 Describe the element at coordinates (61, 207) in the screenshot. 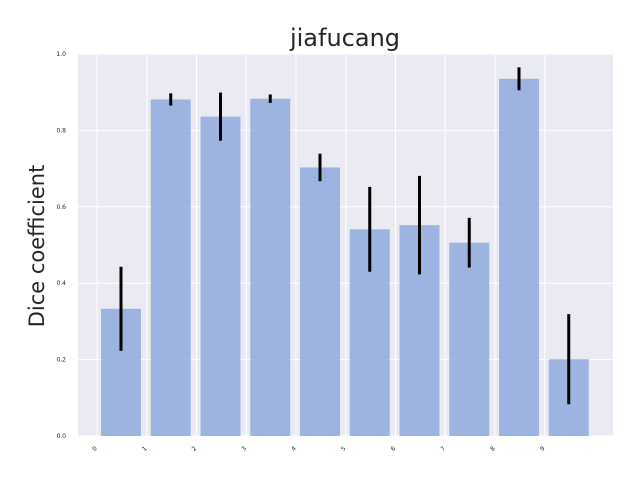

I see `y-tick-label: 0.6` at that location.